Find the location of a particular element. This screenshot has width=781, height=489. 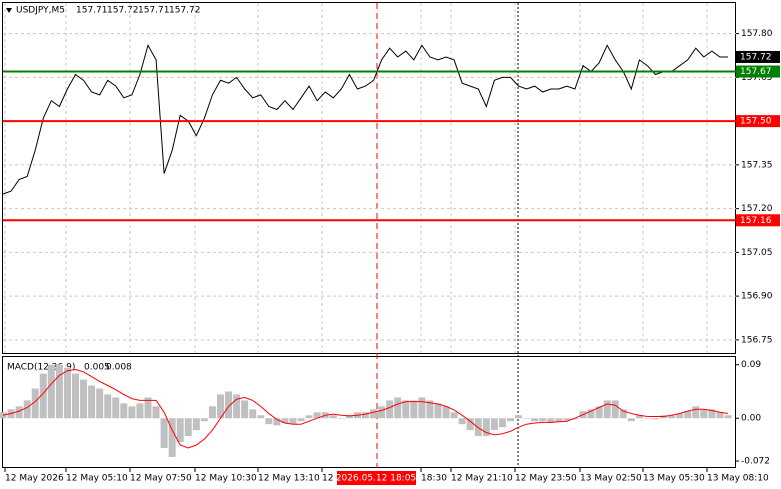

y-tick-label: 157.05 is located at coordinates (757, 253).